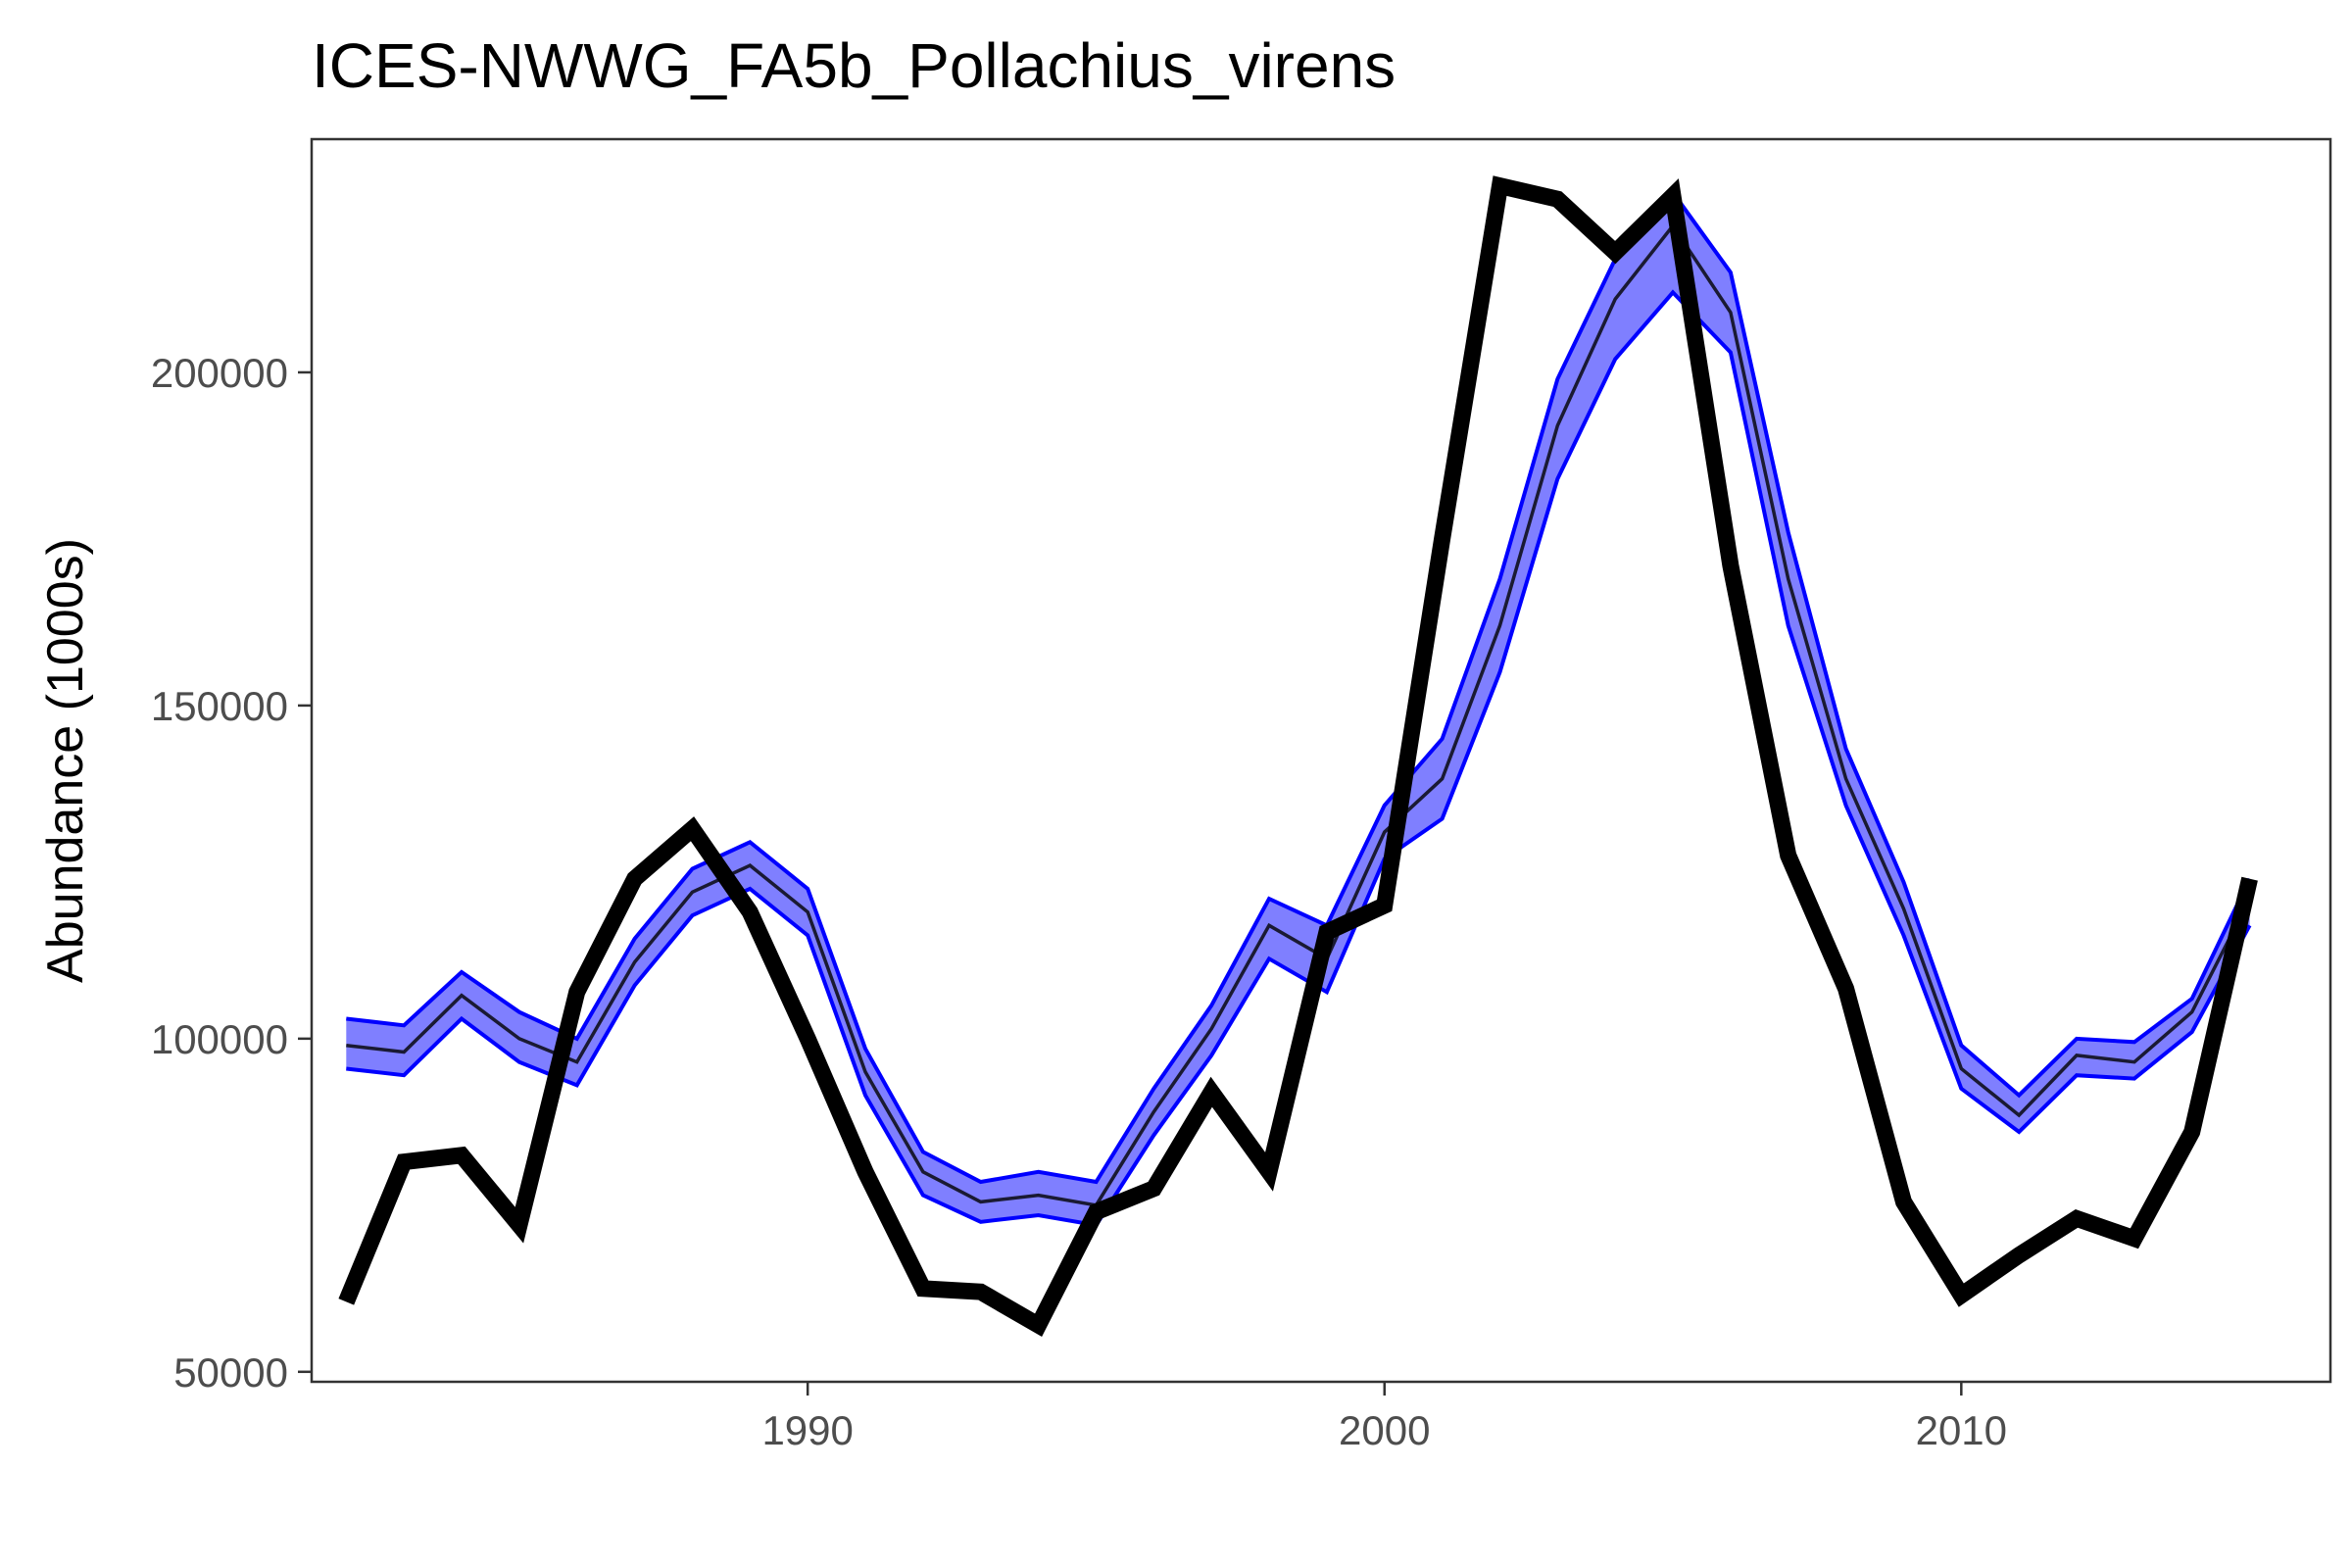 The width and height of the screenshot is (2352, 1568). Describe the element at coordinates (854, 65) in the screenshot. I see `chart-title: ICES-NWWG_FA5b_Pollachius_virens` at that location.